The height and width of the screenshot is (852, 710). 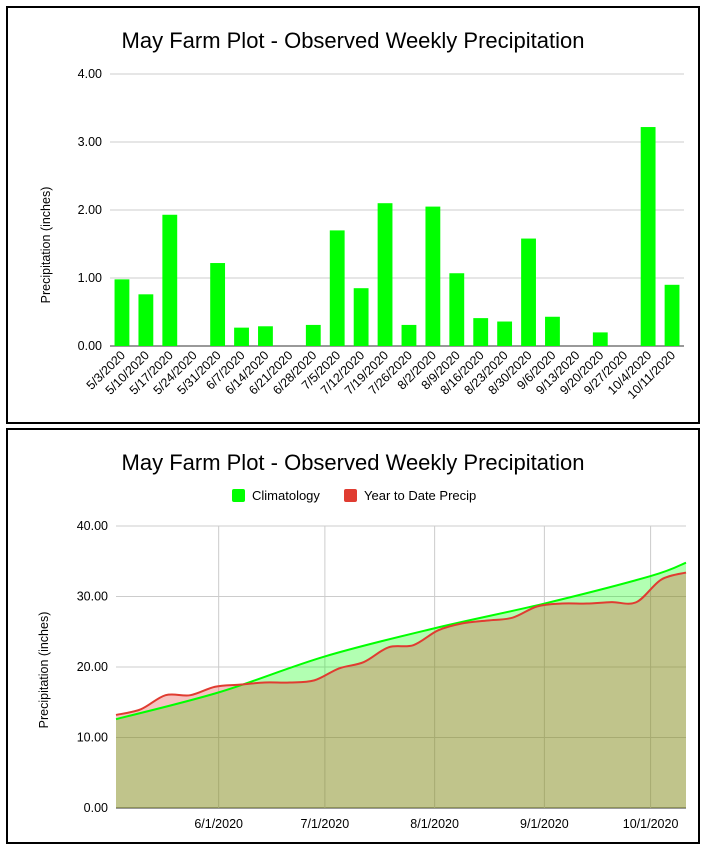 What do you see at coordinates (90, 278) in the screenshot?
I see `chart1-y-tick-label: 1.00` at bounding box center [90, 278].